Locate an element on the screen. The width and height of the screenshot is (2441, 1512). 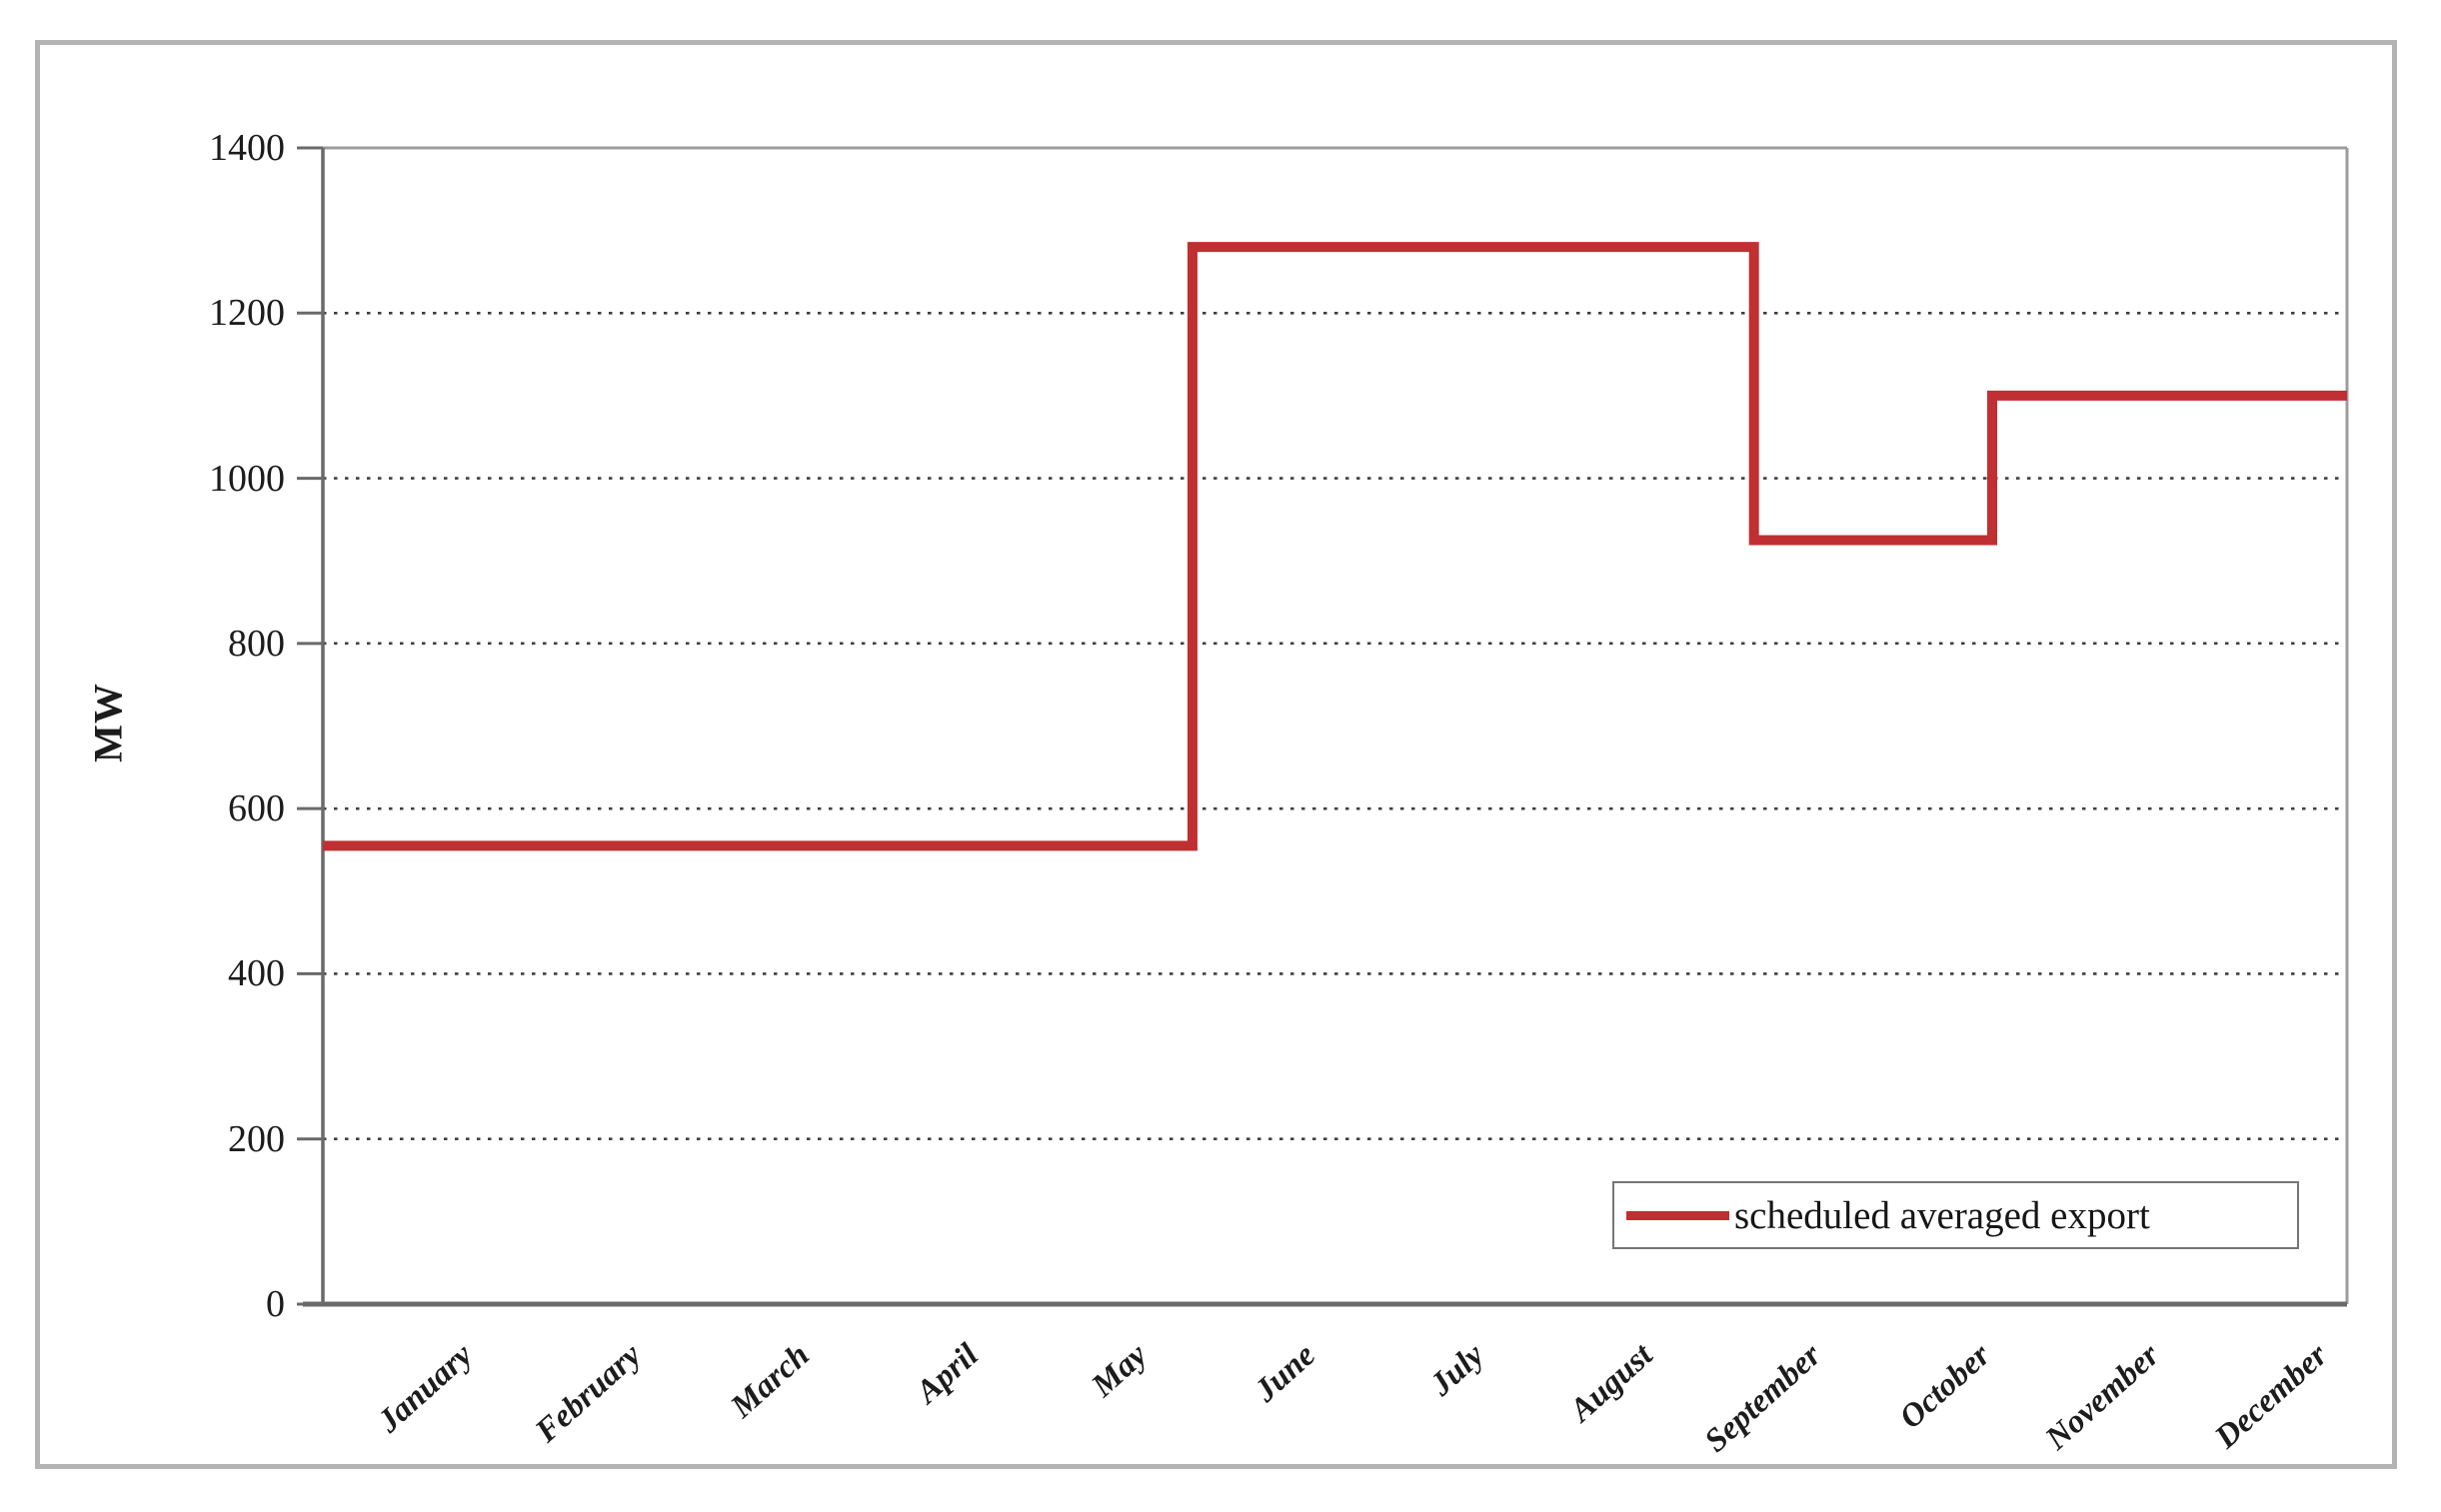
legend: scheduled averaged export is located at coordinates (1955, 1215).